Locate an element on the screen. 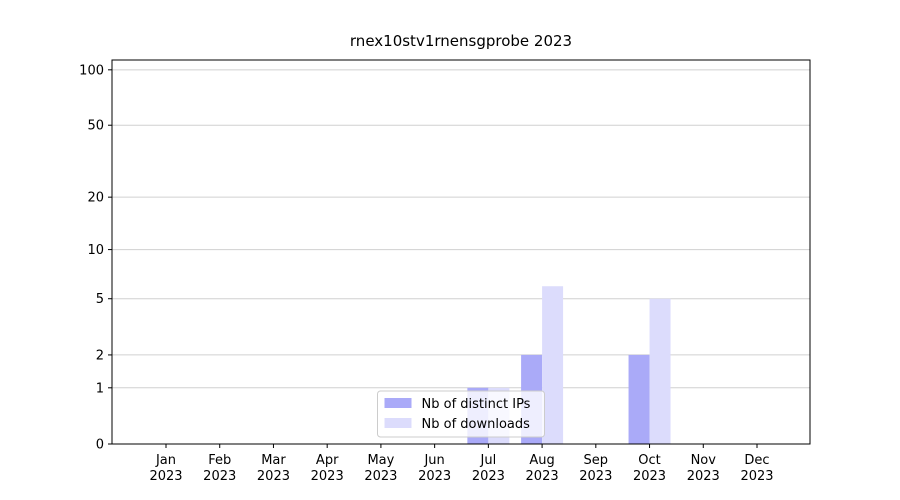 The width and height of the screenshot is (900, 500). chart-title: rnex10stv1rnensgprobe 2023 is located at coordinates (461, 41).